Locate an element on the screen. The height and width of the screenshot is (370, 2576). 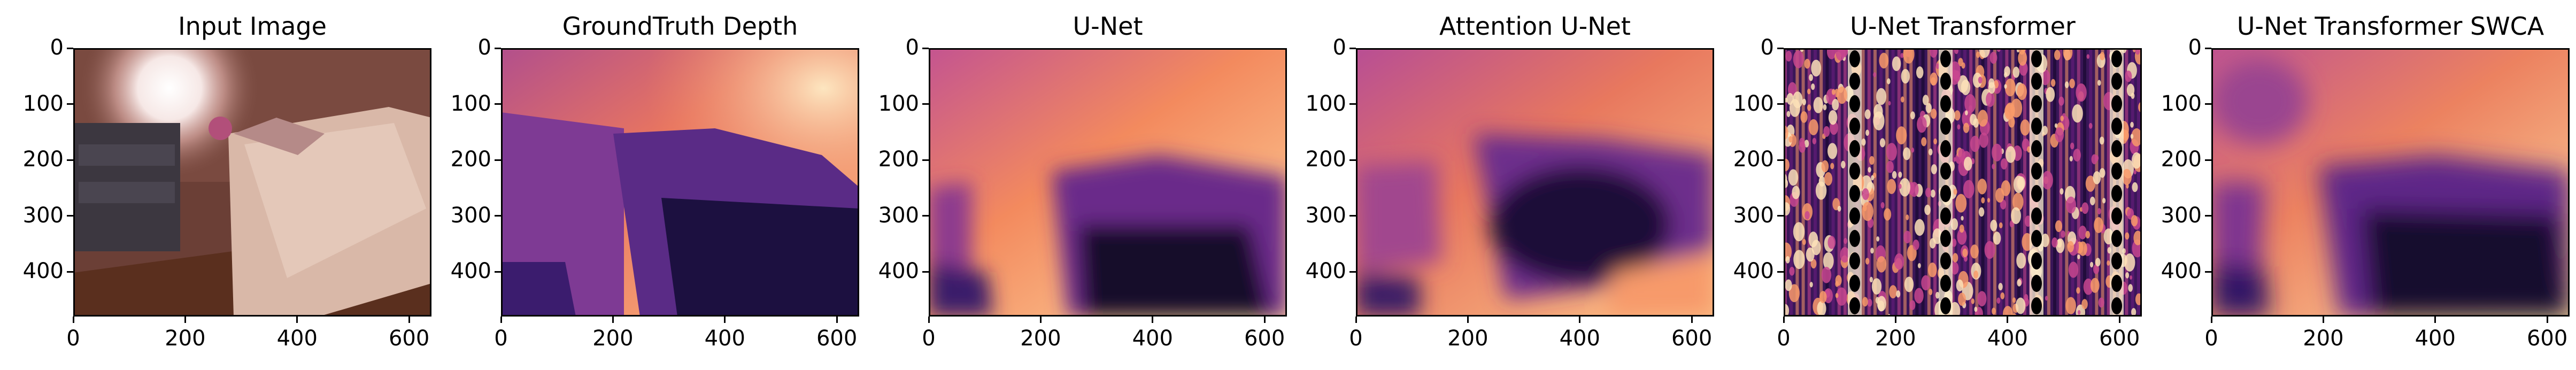
panel-title-unet: U-Net is located at coordinates (1108, 26).